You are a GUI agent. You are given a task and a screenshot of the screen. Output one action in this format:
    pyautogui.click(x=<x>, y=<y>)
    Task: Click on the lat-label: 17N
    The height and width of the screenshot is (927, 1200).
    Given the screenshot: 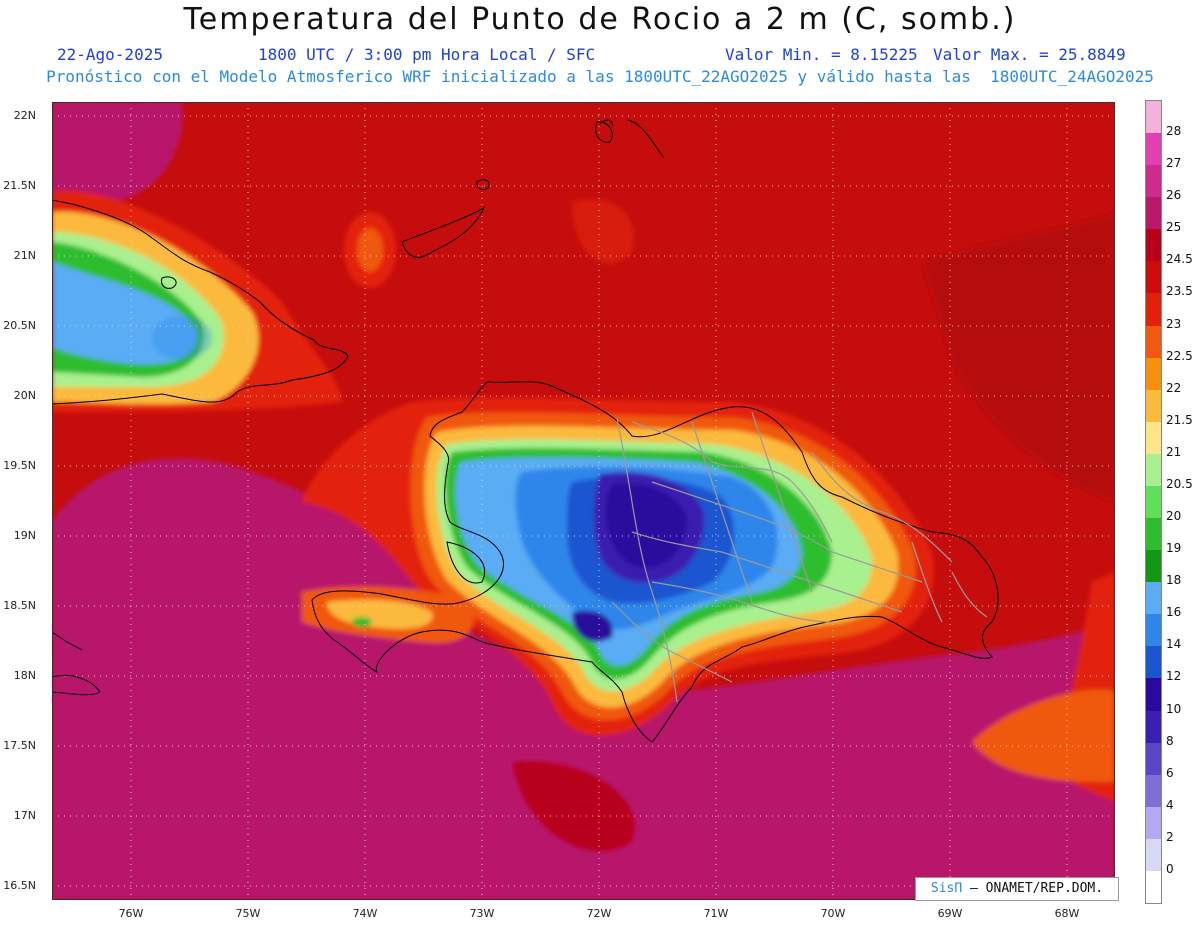 What is the action you would take?
    pyautogui.click(x=24, y=815)
    